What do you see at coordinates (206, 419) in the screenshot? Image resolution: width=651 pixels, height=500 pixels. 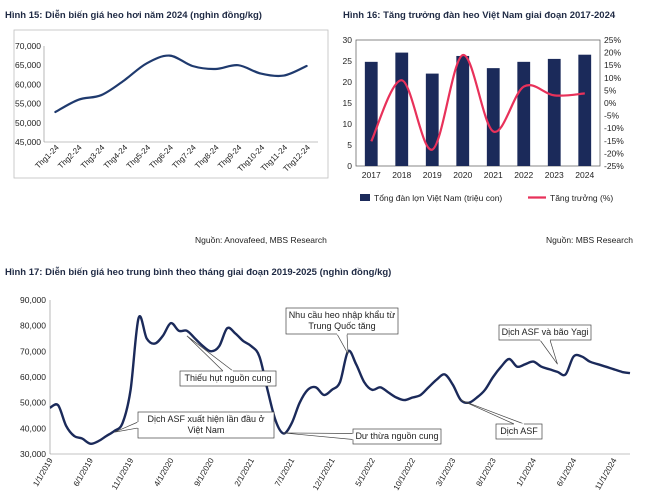 I see `ann-asf-first-text: Dịch ASF xuất hiện lần đầu ở` at bounding box center [206, 419].